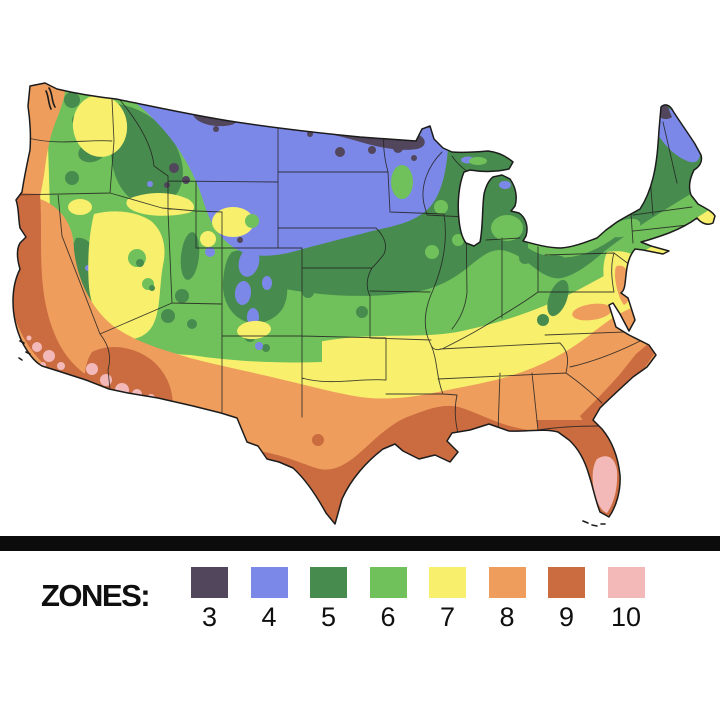  I want to click on legend-item: 4, so click(269, 599).